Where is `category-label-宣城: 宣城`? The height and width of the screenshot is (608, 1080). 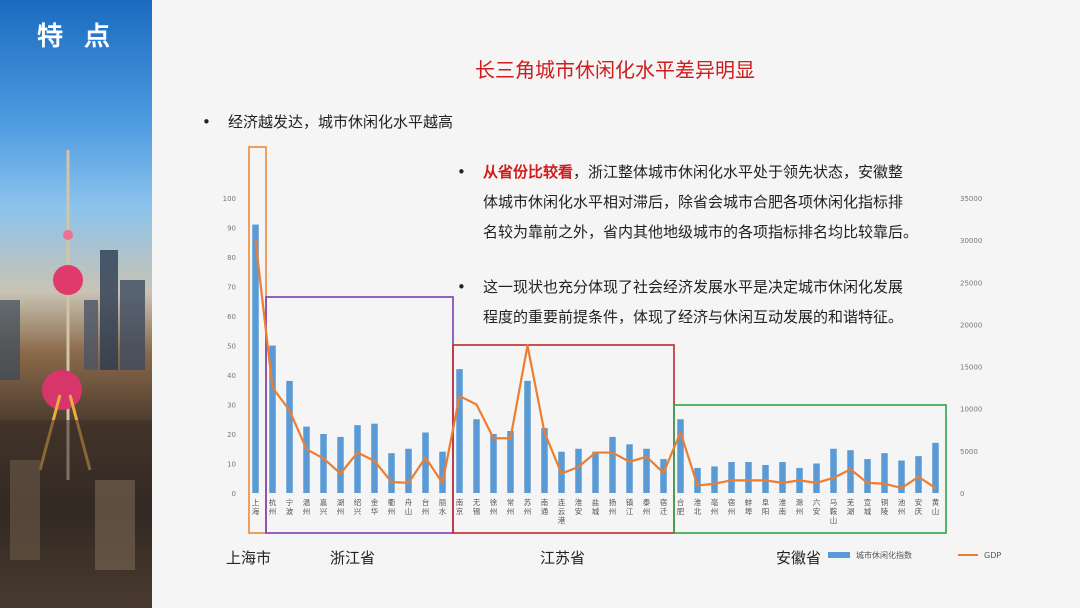
category-label-宣城: 宣城 is located at coordinates (868, 506).